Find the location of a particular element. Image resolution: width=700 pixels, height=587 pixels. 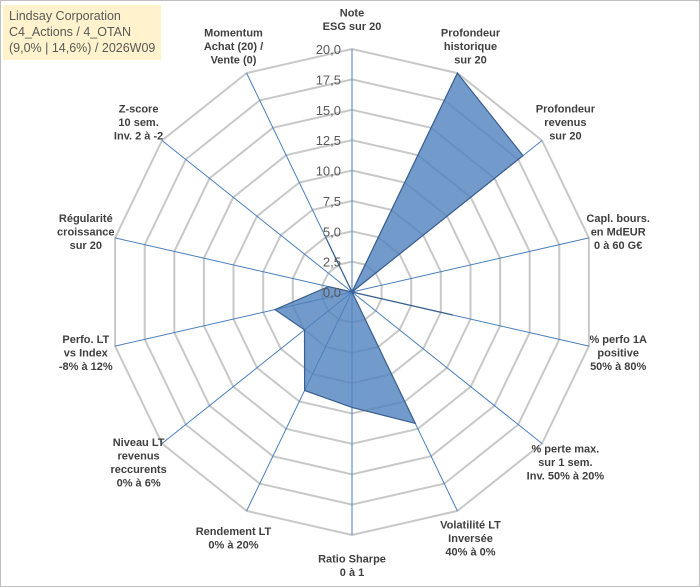

axis-label-line: 0% à 6% is located at coordinates (139, 484).